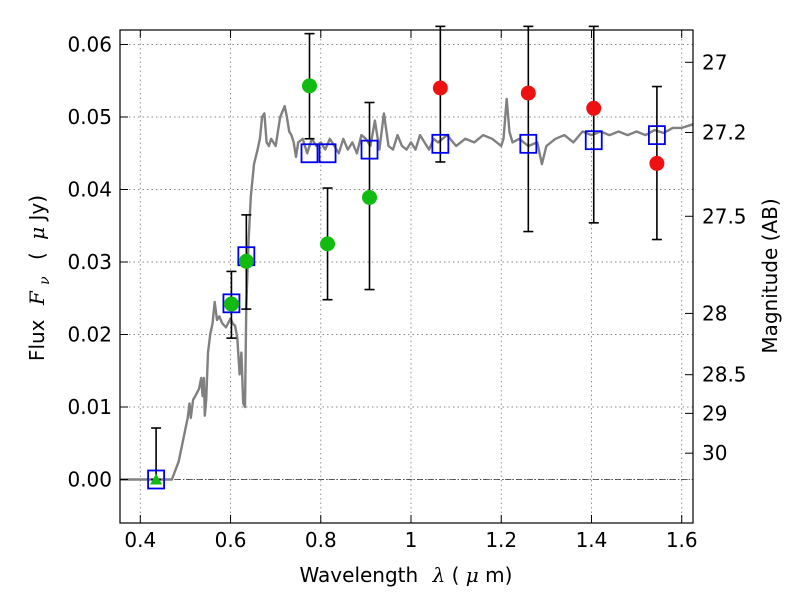 The image size is (800, 600). I want to click on y2-tick-label: 27.5, so click(724, 216).